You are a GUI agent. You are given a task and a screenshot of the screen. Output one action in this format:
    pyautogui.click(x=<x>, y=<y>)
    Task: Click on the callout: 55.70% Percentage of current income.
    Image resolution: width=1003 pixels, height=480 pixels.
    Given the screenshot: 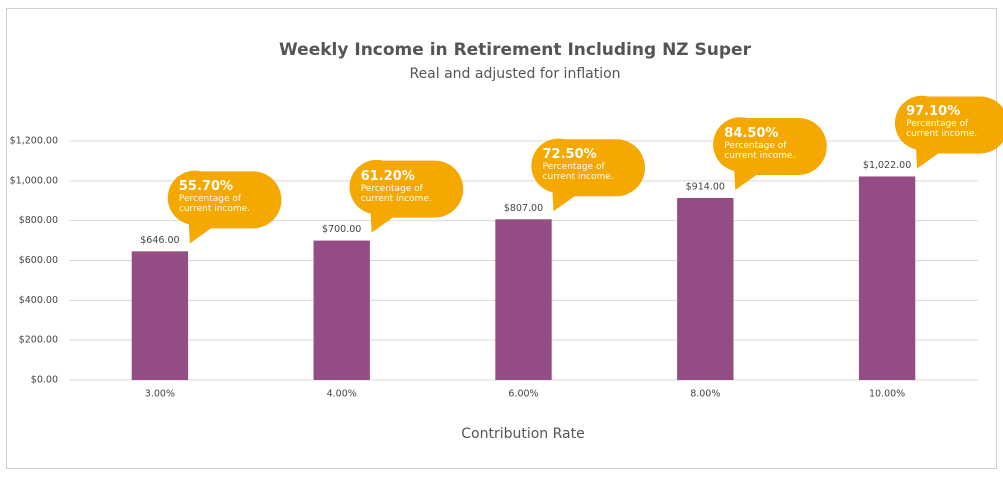 What is the action you would take?
    pyautogui.click(x=225, y=196)
    